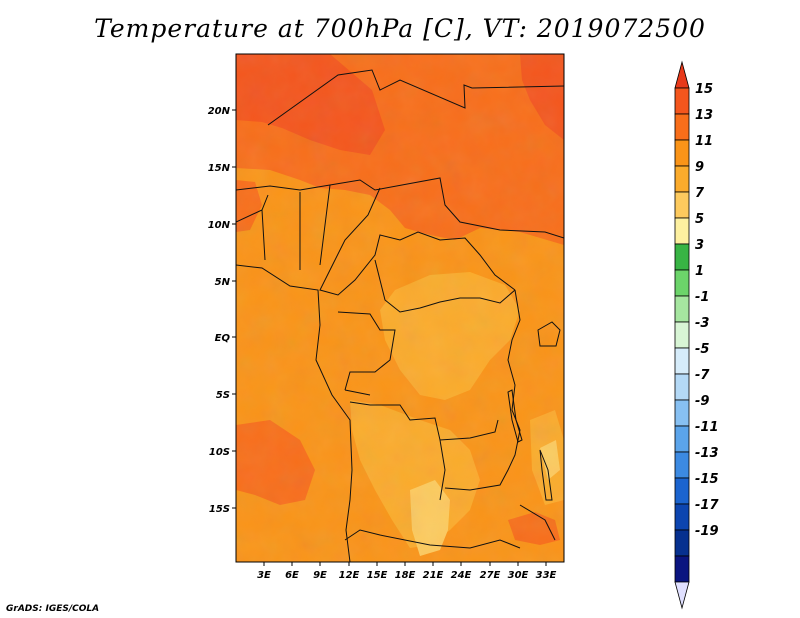 Image resolution: width=800 pixels, height=618 pixels. Describe the element at coordinates (377, 575) in the screenshot. I see `lon-tick-label: 15E` at that location.